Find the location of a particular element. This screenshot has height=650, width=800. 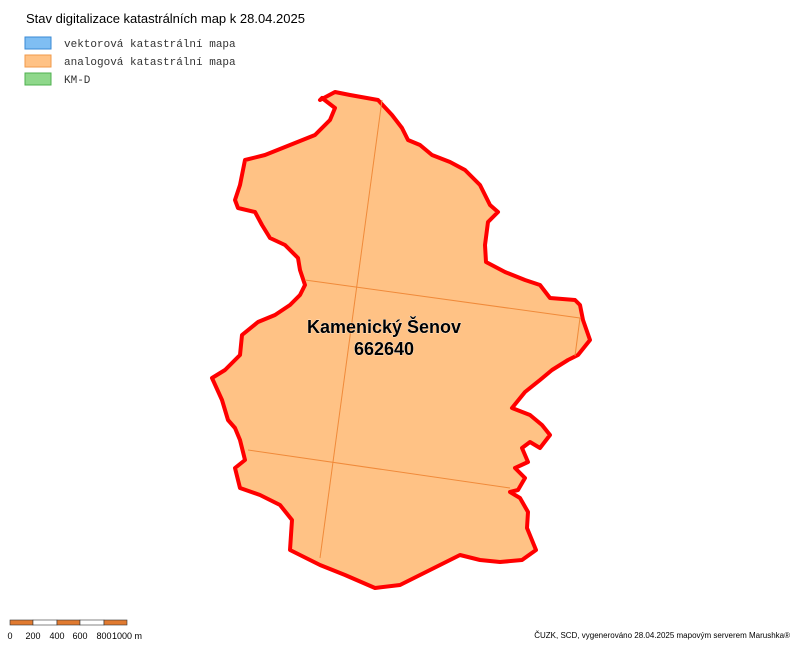

legend-label: analogová katastrální mapa is located at coordinates (150, 63).